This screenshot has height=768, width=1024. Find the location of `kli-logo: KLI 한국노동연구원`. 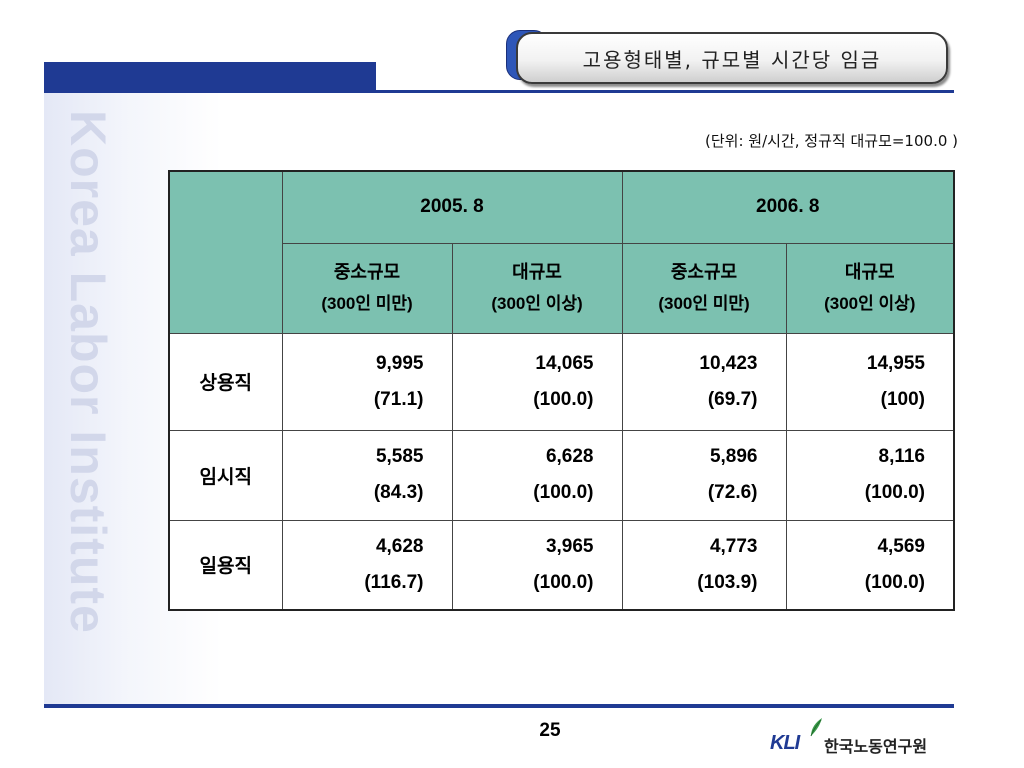

kli-logo: KLI 한국노동연구원 is located at coordinates (865, 736).